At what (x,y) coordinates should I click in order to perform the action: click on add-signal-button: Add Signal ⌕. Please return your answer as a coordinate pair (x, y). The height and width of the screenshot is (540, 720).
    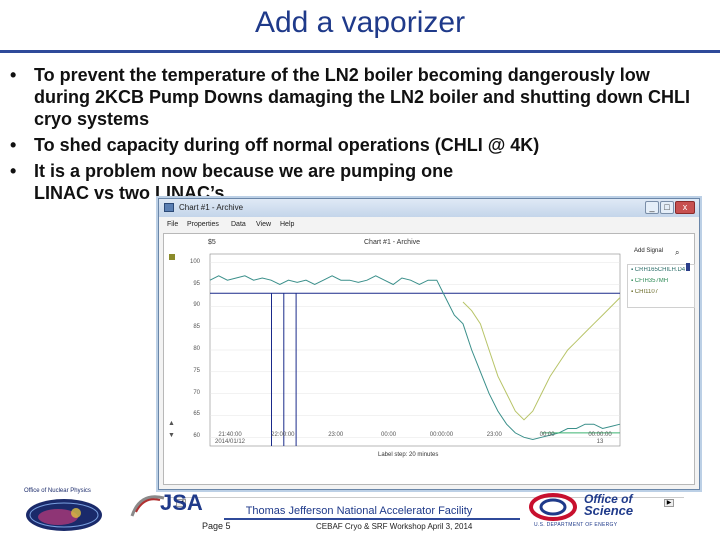
    Looking at the image, I should click on (659, 253).